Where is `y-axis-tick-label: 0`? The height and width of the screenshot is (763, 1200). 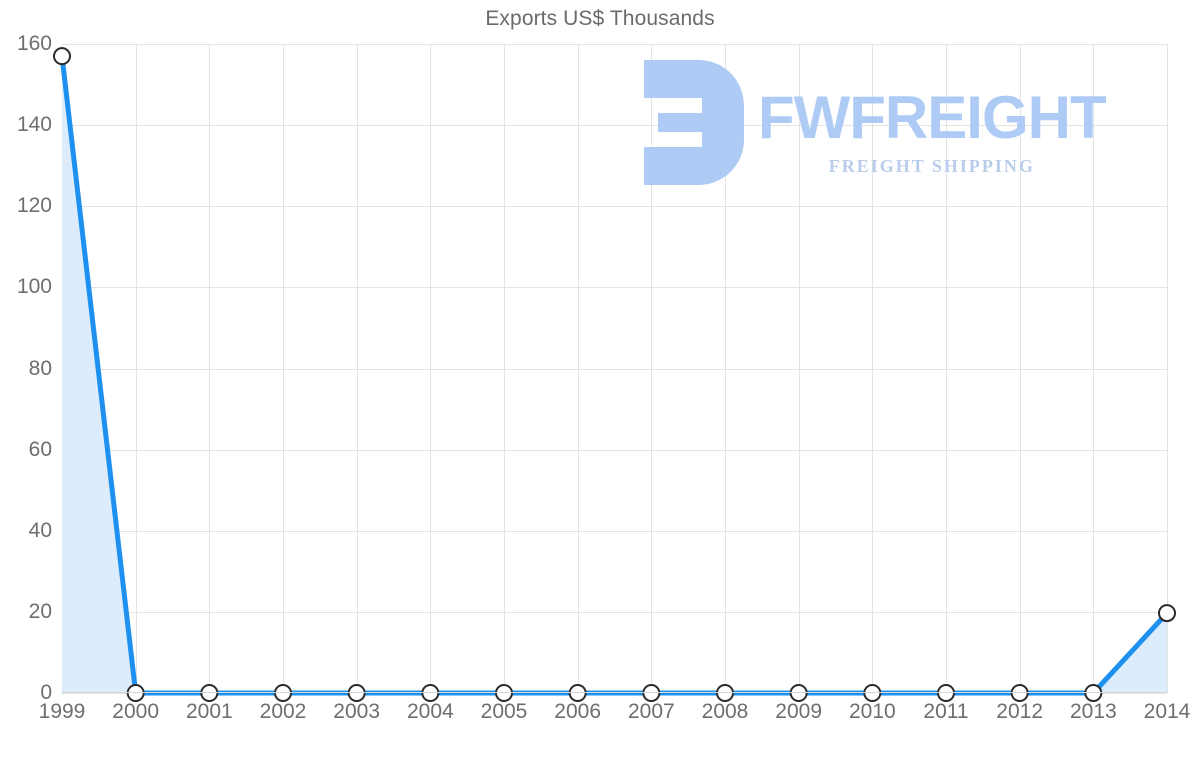
y-axis-tick-label: 0 is located at coordinates (46, 692).